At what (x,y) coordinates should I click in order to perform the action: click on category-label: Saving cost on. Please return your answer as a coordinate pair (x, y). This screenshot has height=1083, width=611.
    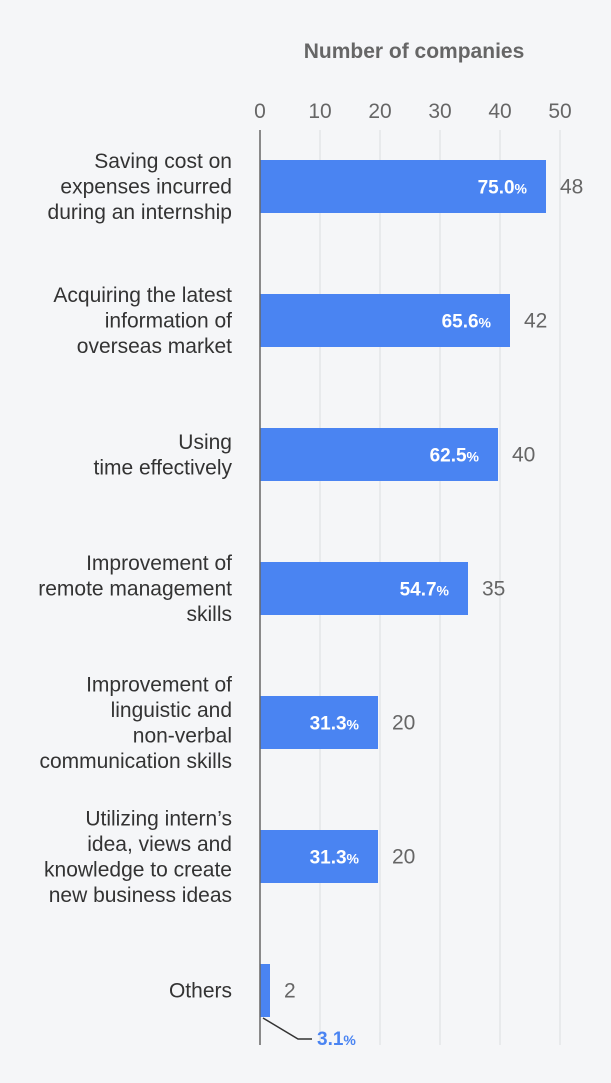
    Looking at the image, I should click on (163, 161).